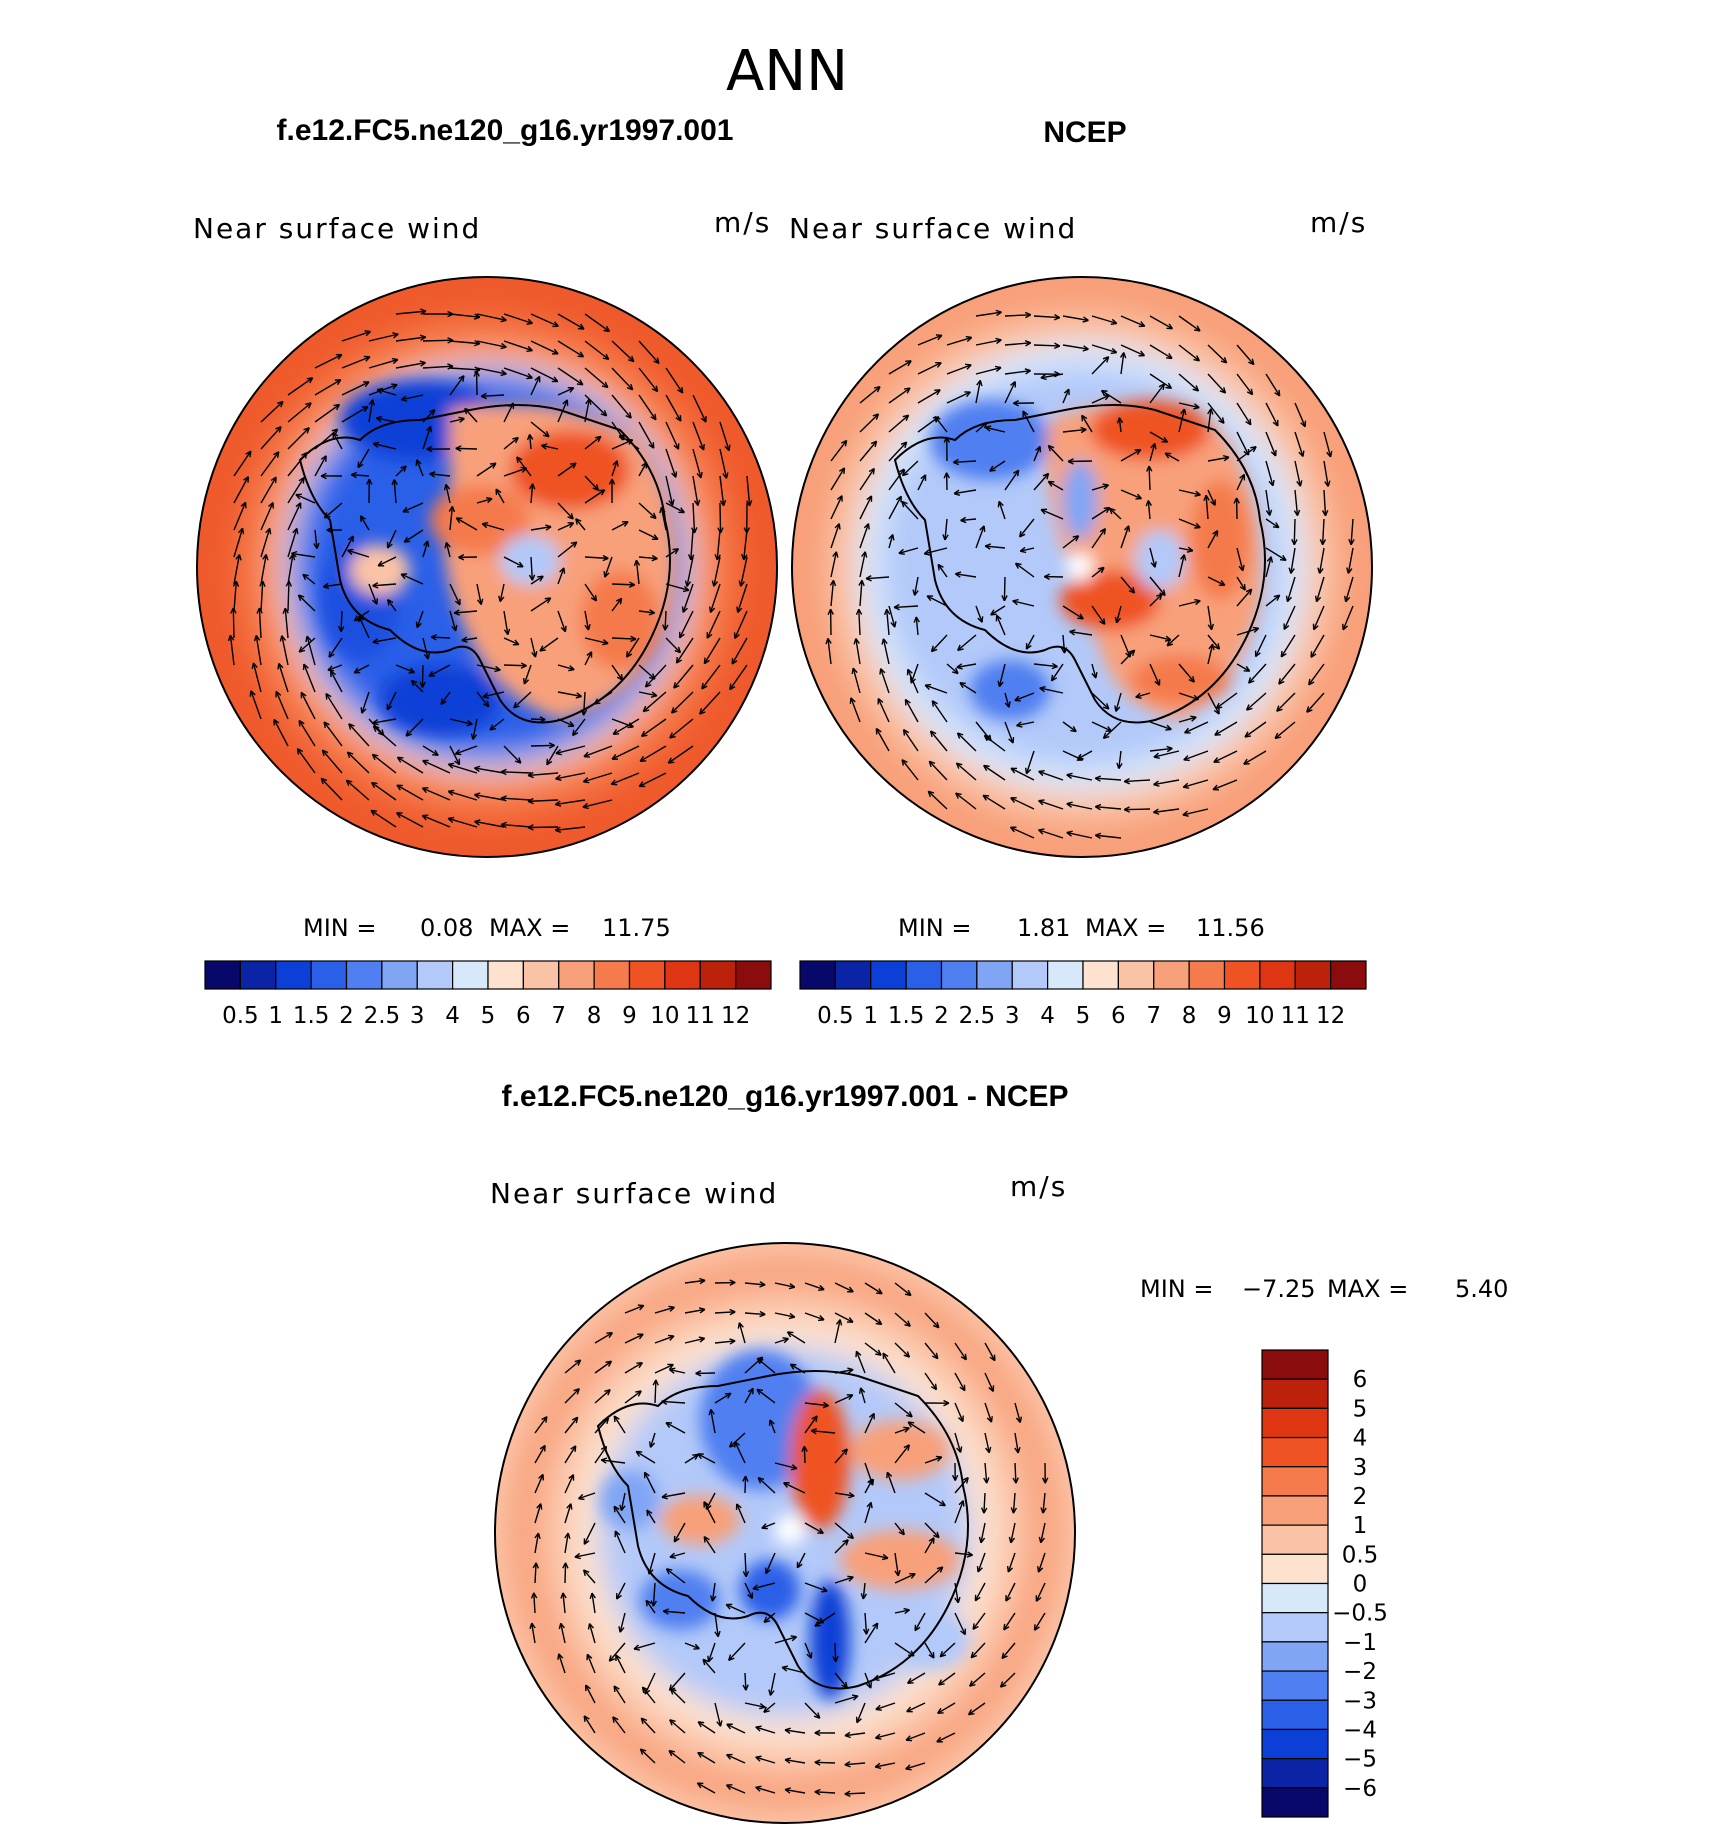 This screenshot has width=1710, height=1826. I want to click on diff-colorbar-label: −6, so click(1360, 1789).